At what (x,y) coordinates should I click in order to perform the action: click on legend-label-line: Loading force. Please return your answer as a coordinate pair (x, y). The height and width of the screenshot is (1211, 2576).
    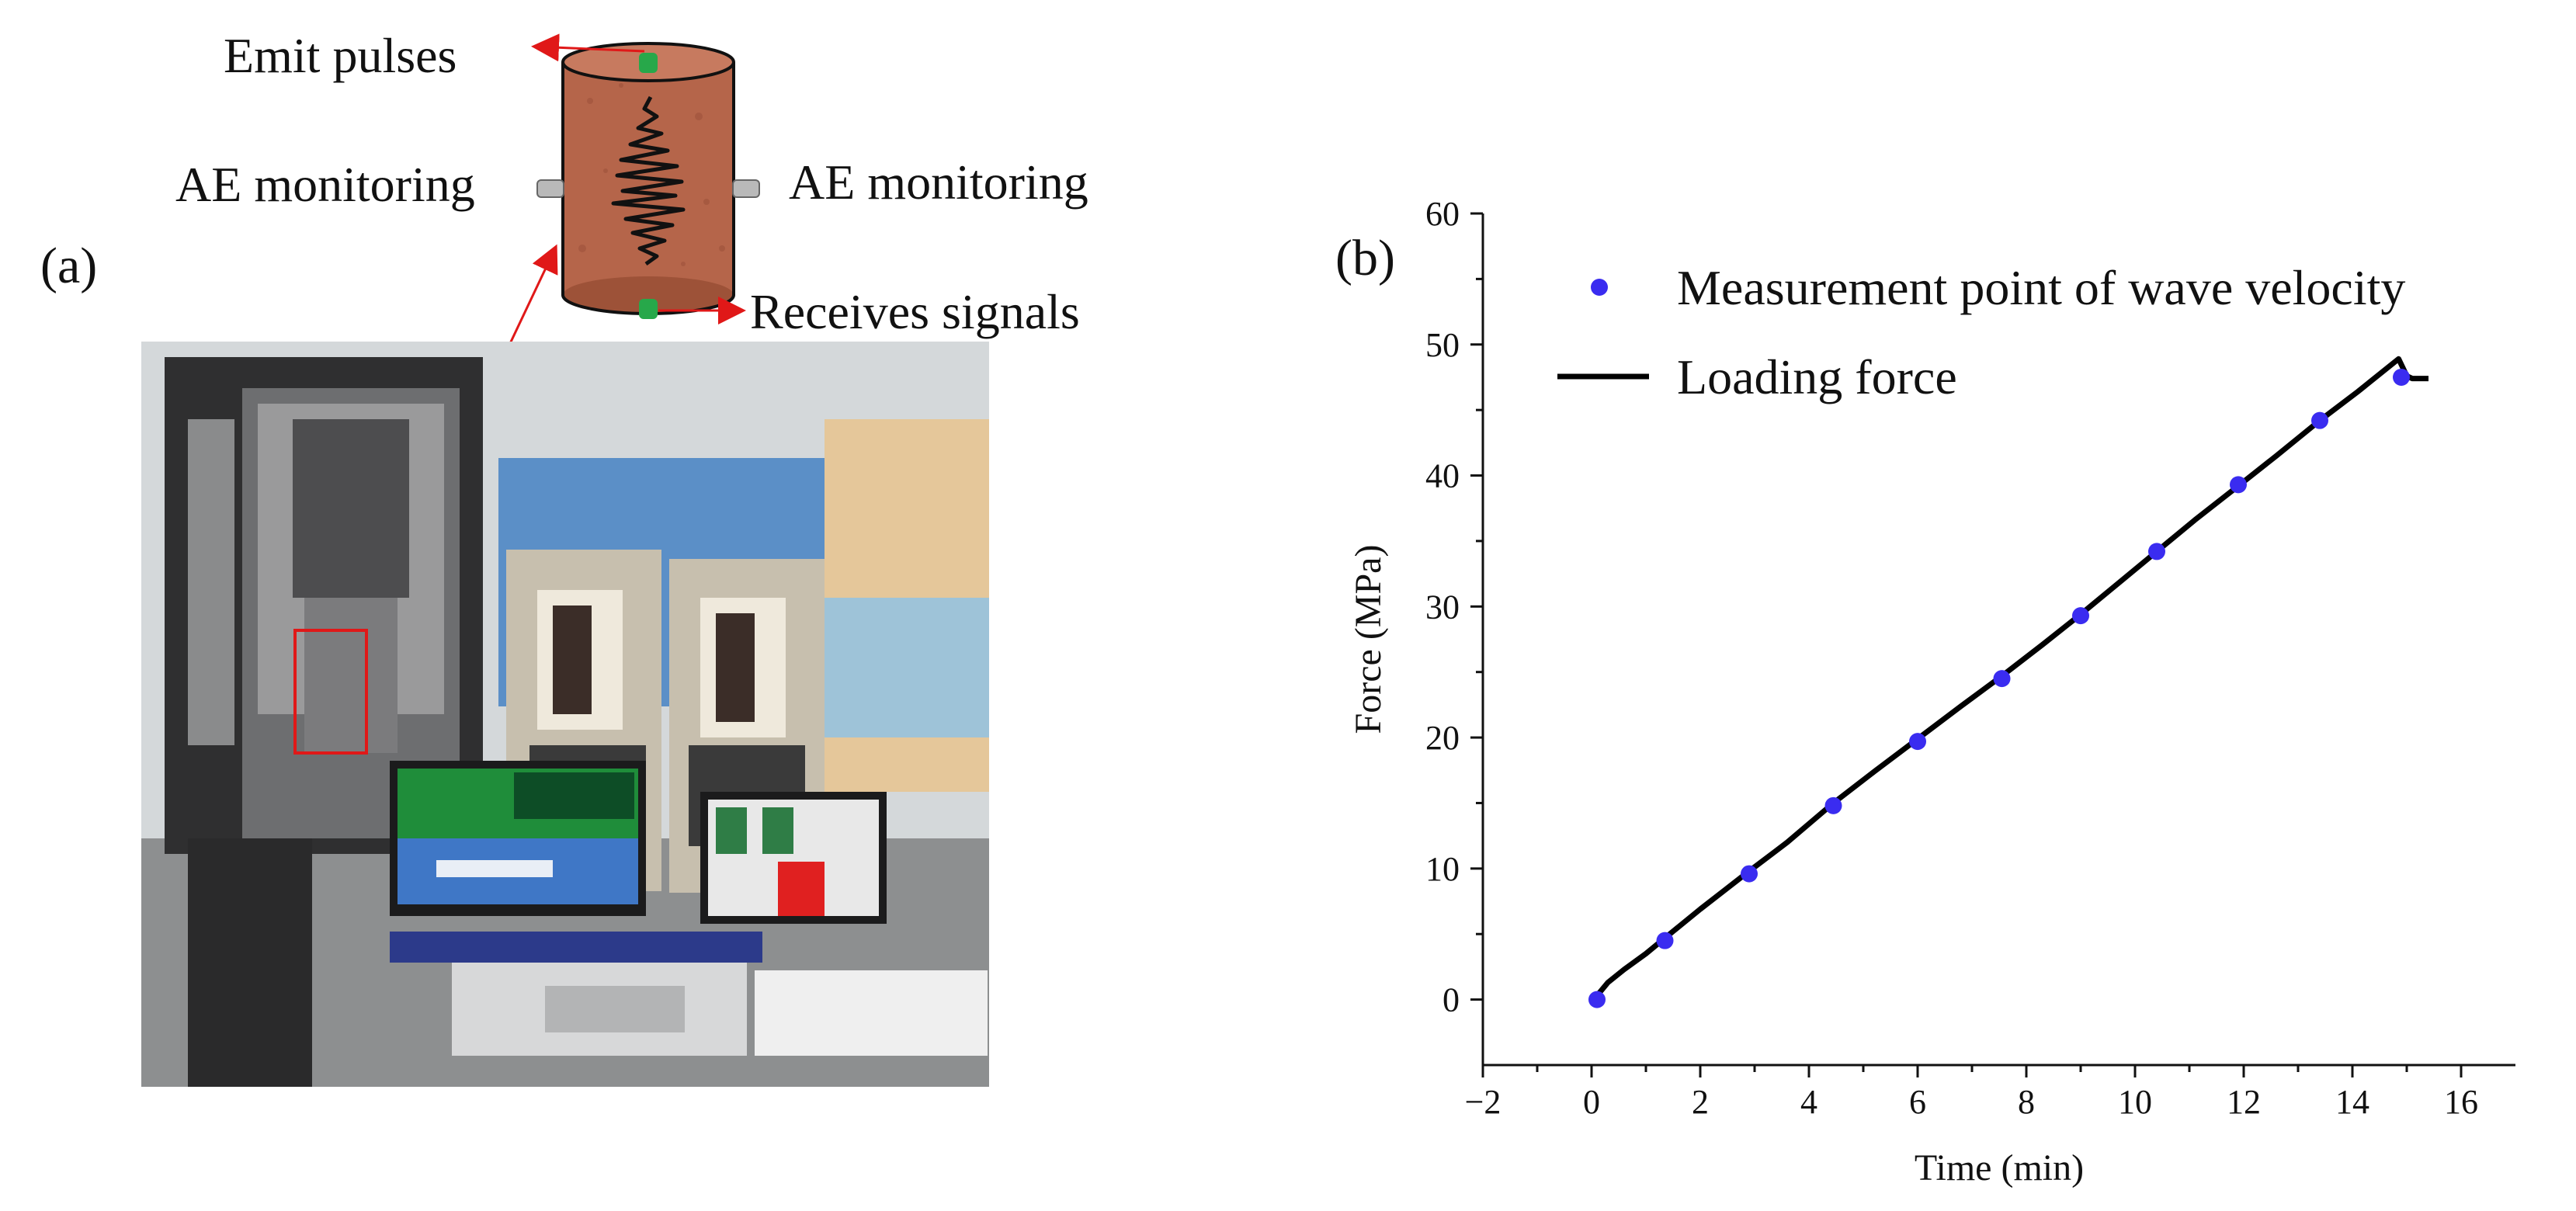
    Looking at the image, I should click on (1817, 377).